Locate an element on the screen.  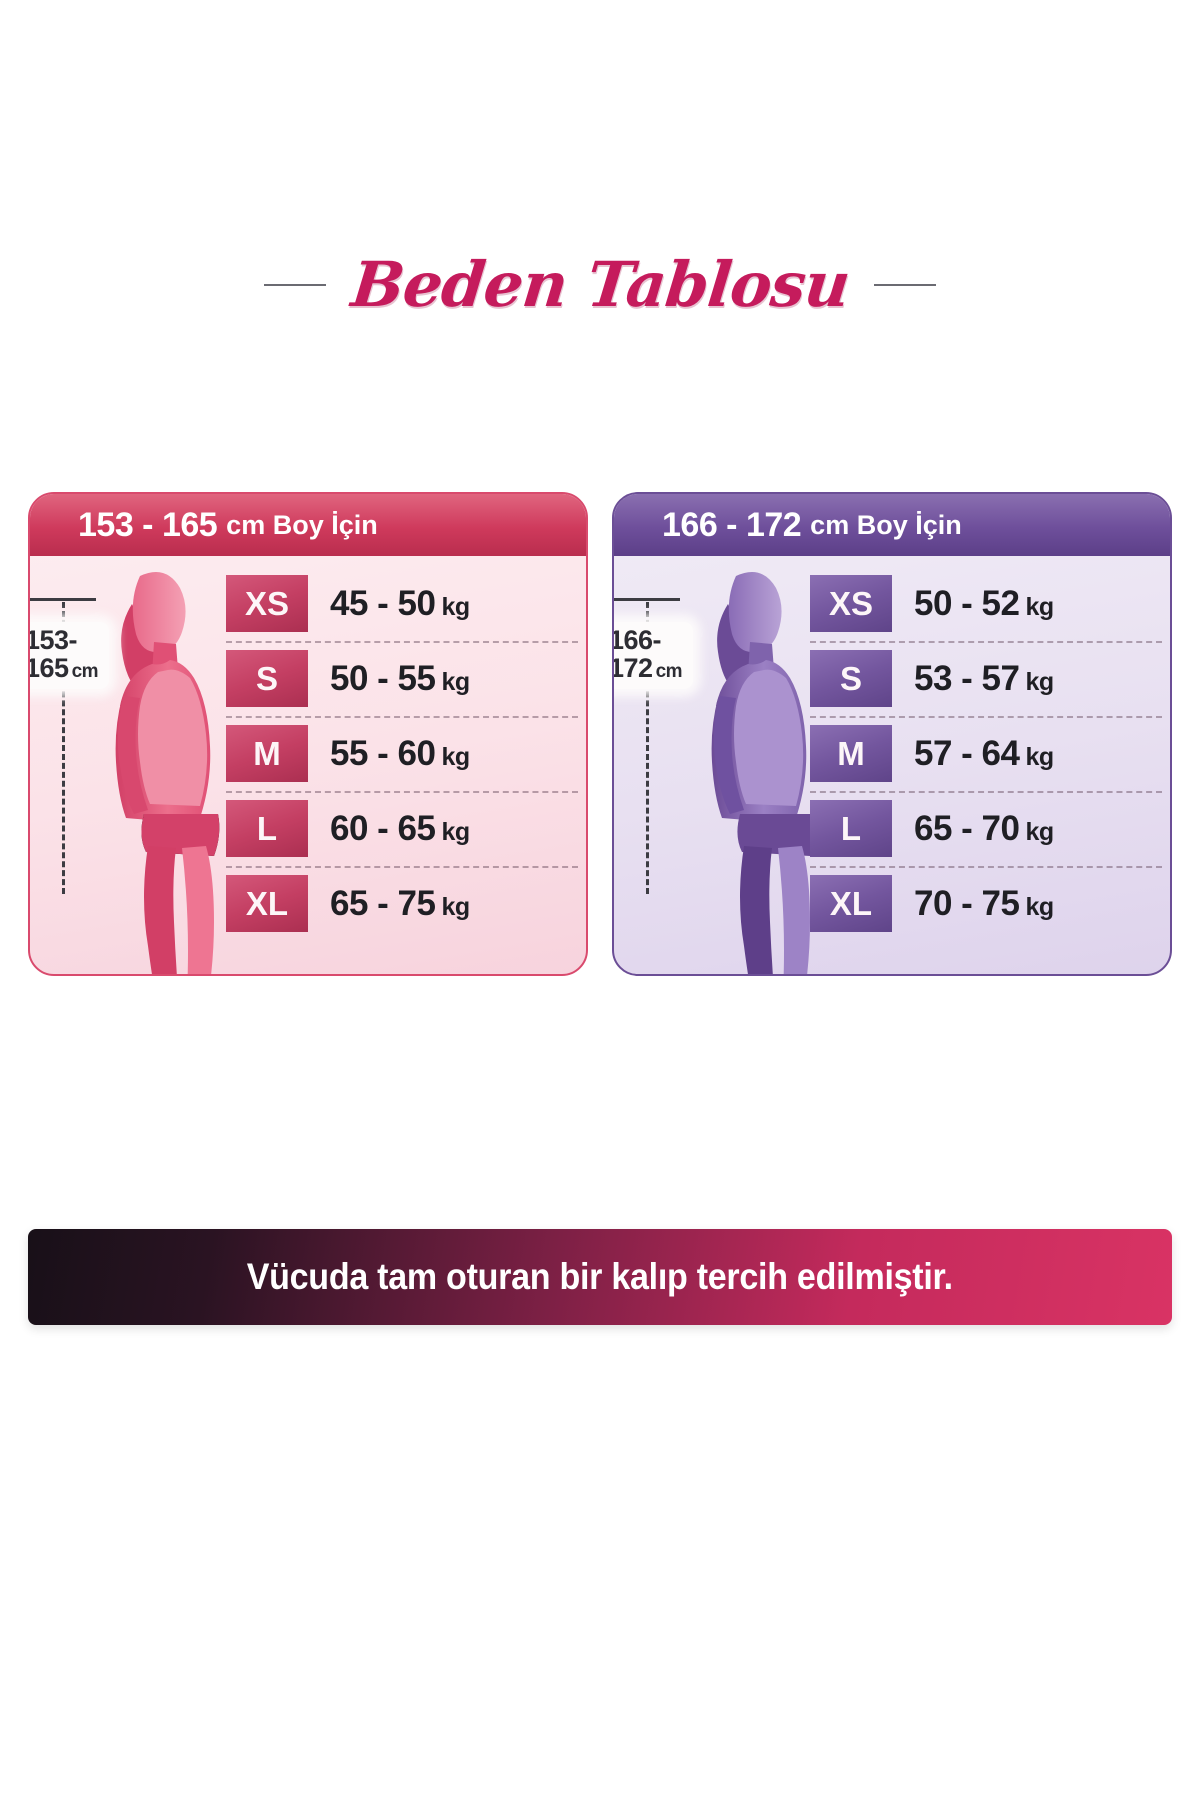
weight-value: 70 - 75 is located at coordinates (967, 903).